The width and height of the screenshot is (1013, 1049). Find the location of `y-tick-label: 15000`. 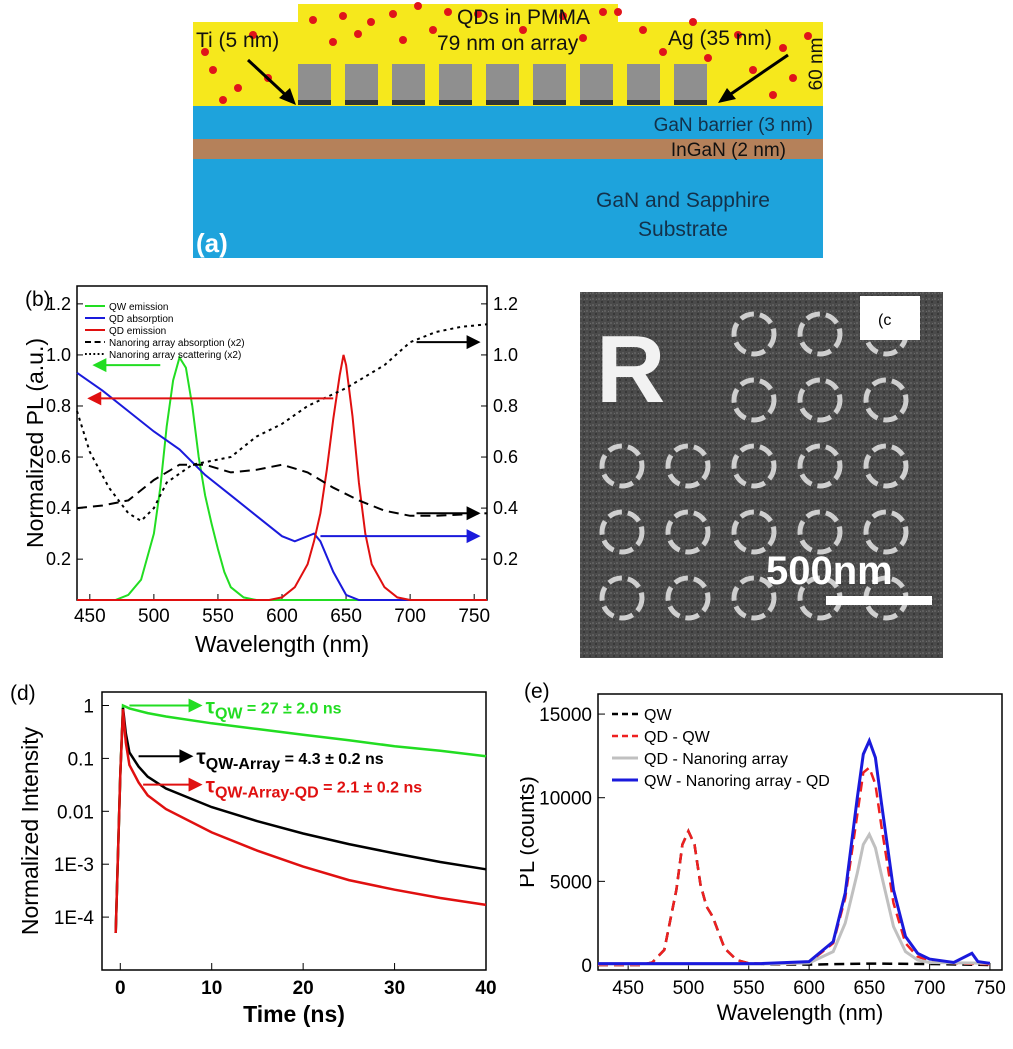

y-tick-label: 15000 is located at coordinates (565, 715).